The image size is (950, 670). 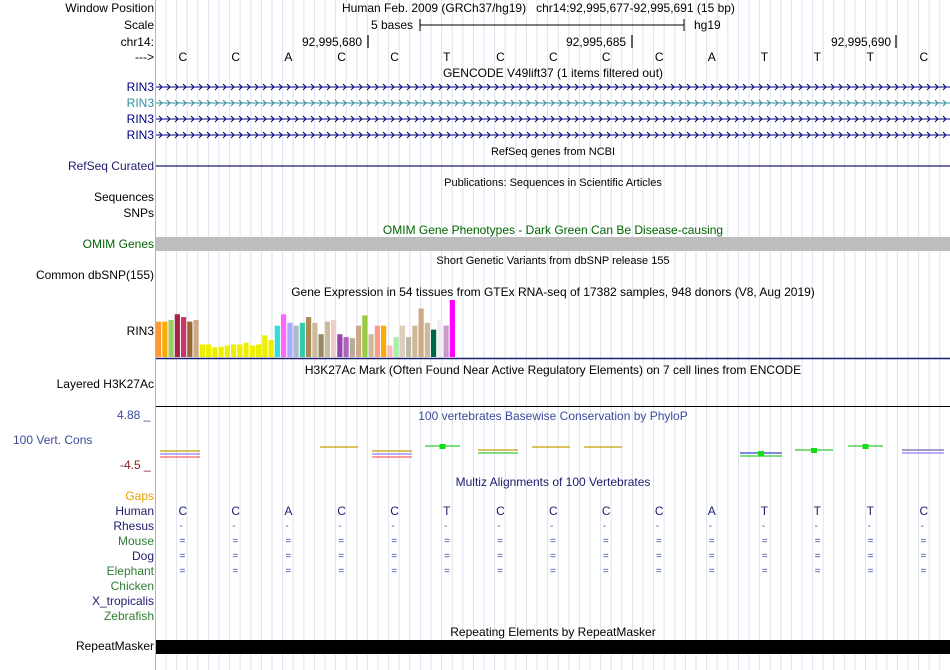 I want to click on omim-label: OMIM Genes, so click(x=118, y=244).